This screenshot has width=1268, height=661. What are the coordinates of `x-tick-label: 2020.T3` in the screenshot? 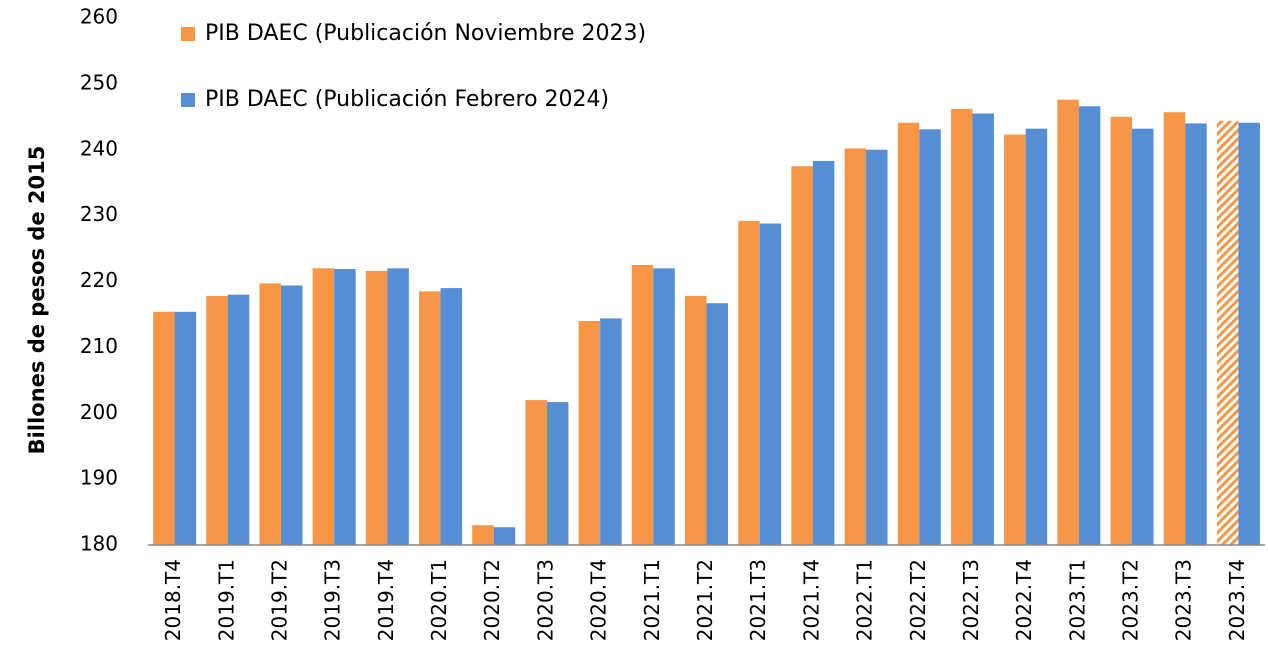 It's located at (545, 600).